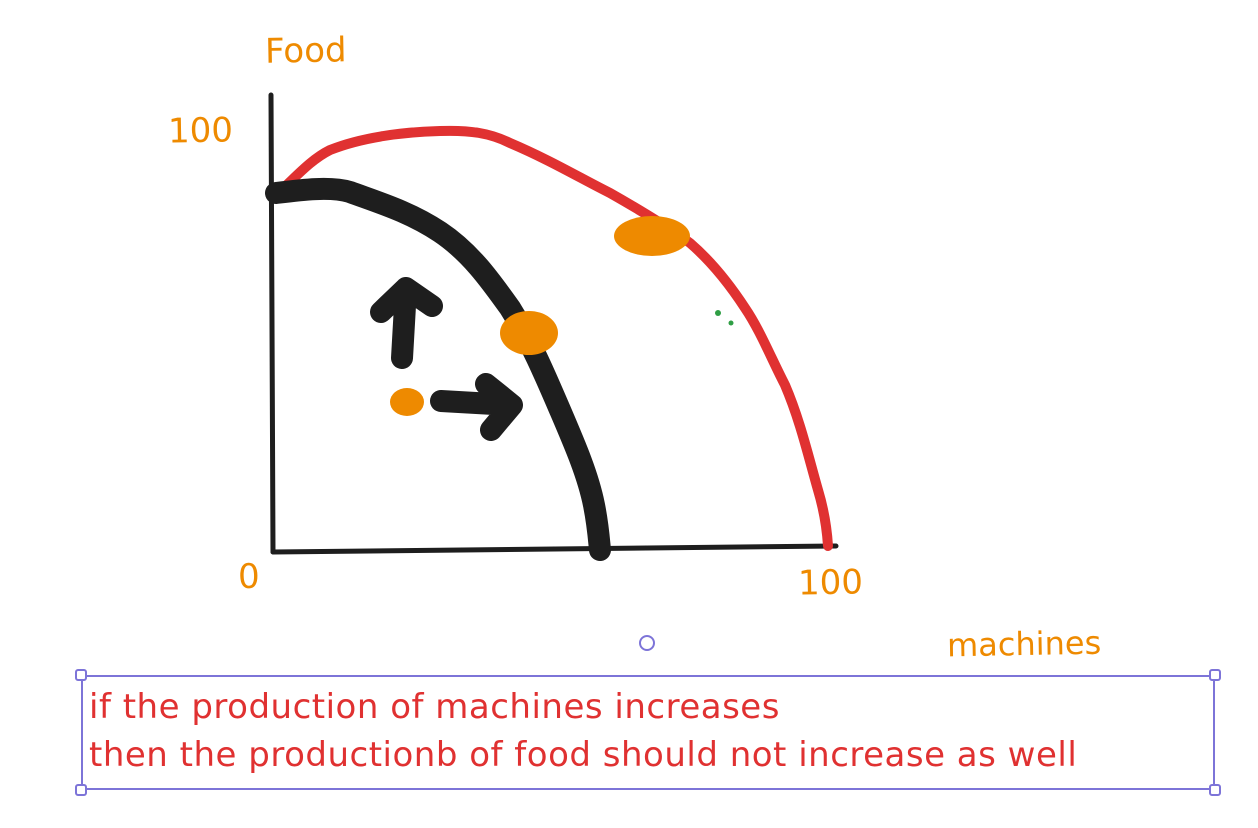 This screenshot has height=828, width=1258. I want to click on resize-handle-top-right, so click(1215, 675).